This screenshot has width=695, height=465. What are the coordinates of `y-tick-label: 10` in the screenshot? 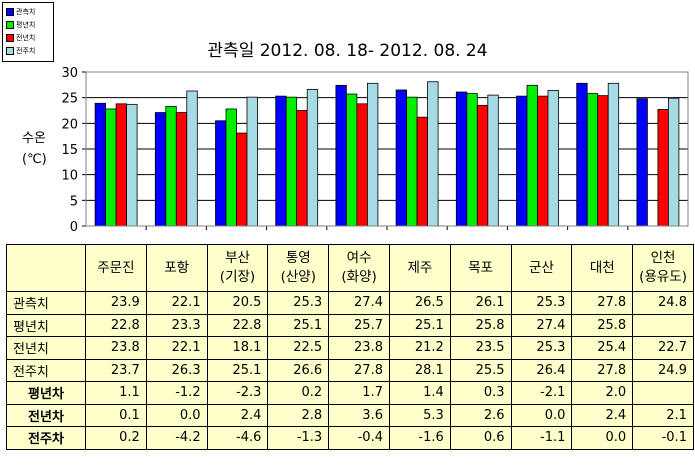 It's located at (69, 176).